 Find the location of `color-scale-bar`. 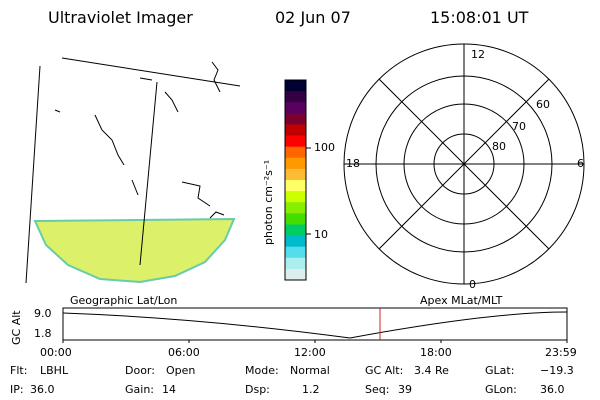

color-scale-bar is located at coordinates (295, 180).